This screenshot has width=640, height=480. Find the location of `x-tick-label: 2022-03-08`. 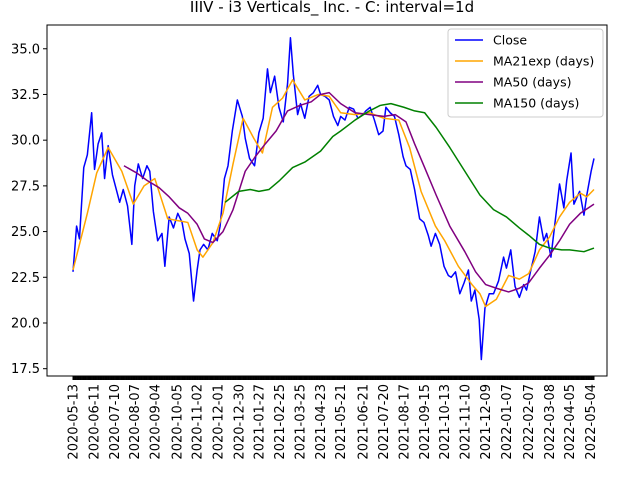

x-tick-label: 2022-03-08 is located at coordinates (550, 422).